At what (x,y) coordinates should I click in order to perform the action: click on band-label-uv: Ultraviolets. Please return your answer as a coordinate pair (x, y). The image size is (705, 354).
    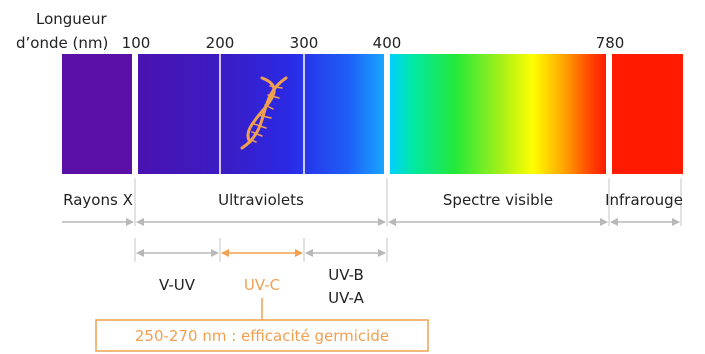
    Looking at the image, I should click on (261, 200).